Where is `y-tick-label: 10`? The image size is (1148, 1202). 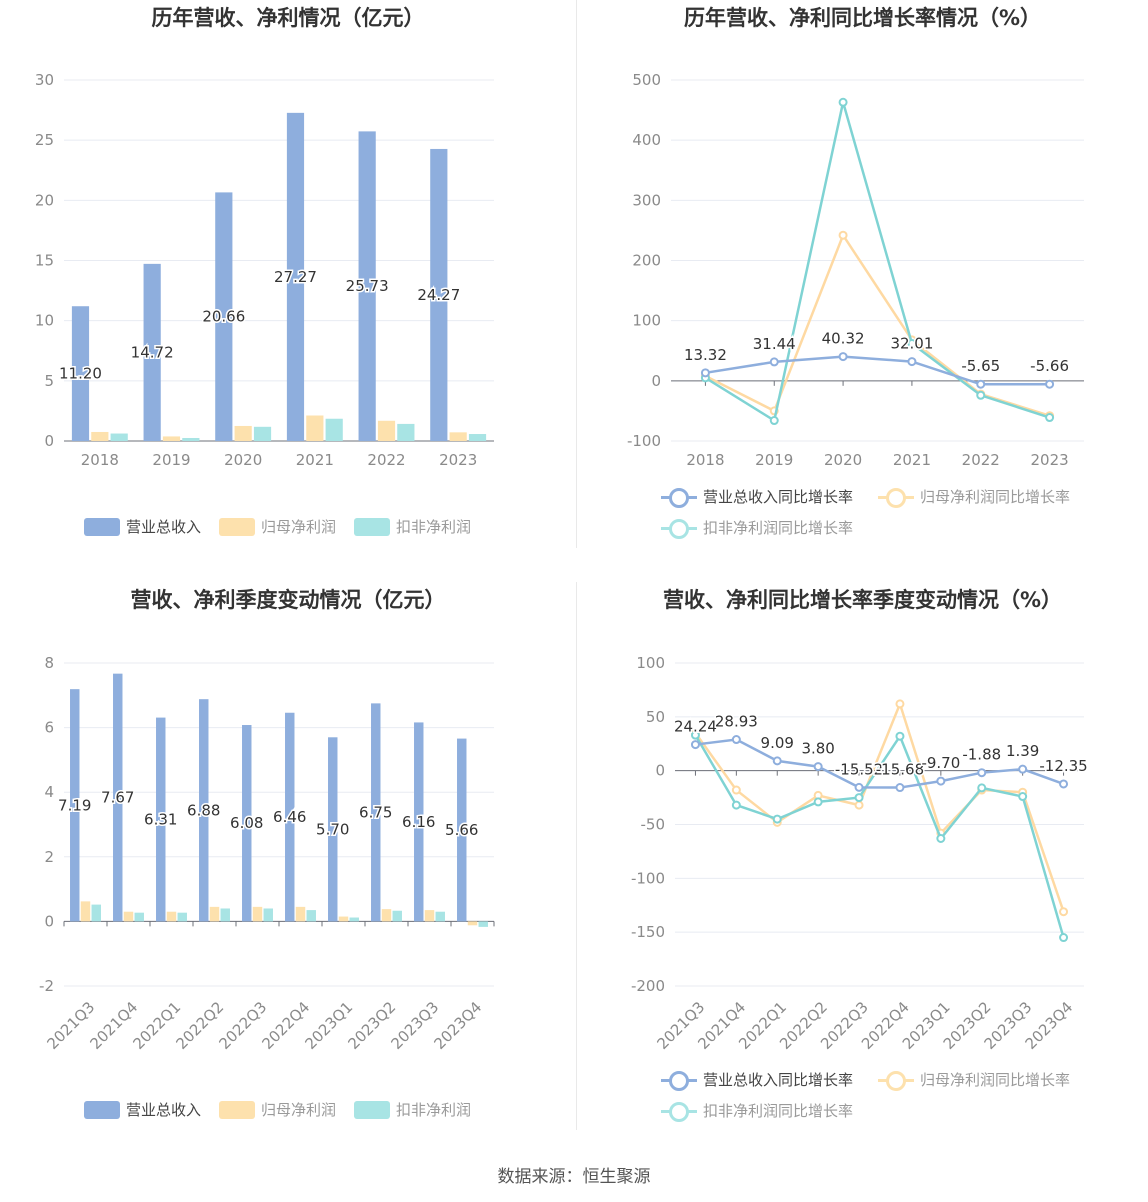
y-tick-label: 10 is located at coordinates (44, 321).